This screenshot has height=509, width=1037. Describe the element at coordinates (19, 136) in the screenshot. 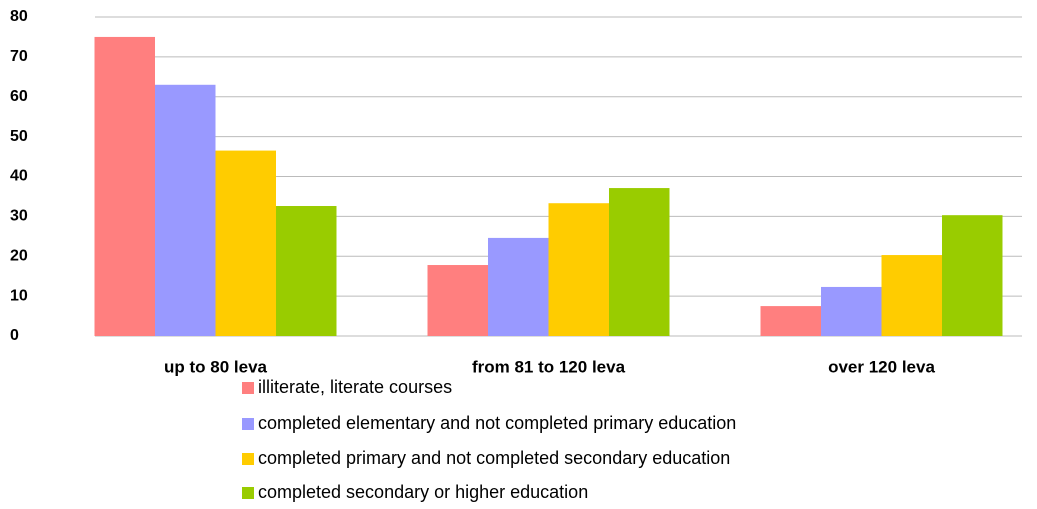

I see `y-tick-label: 50` at that location.